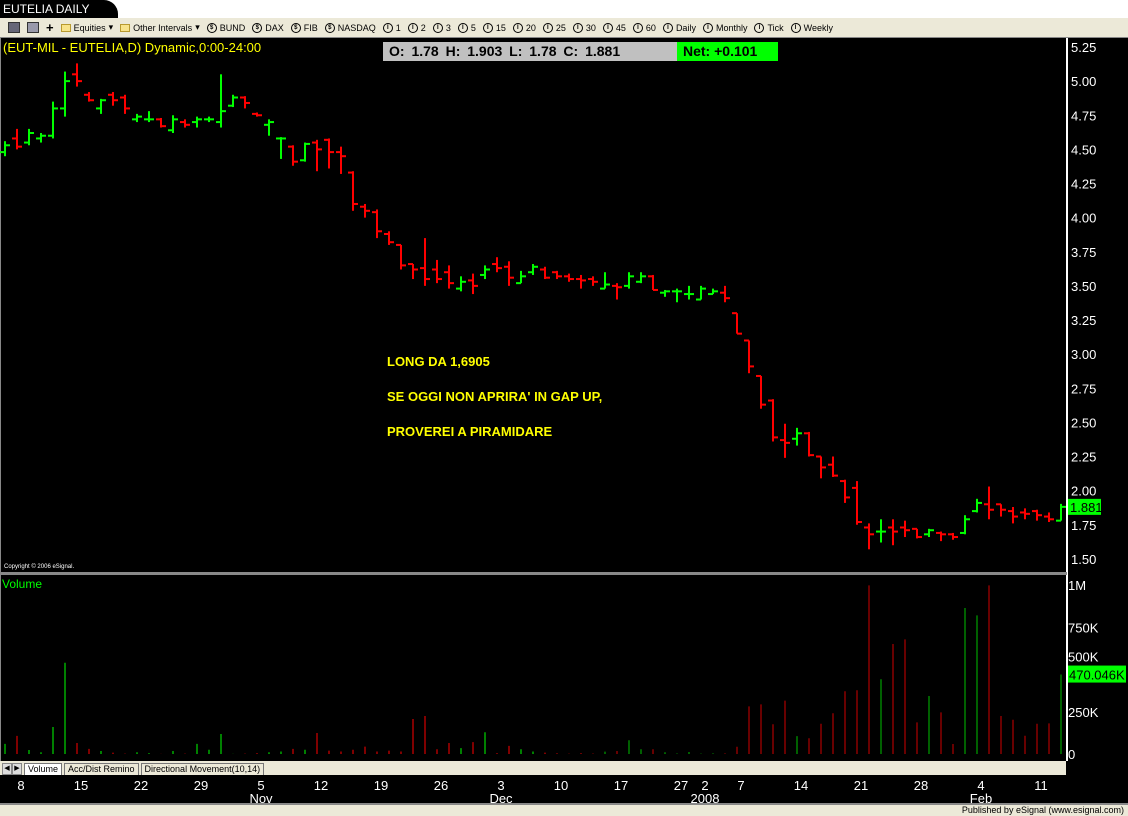 The width and height of the screenshot is (1128, 816). Describe the element at coordinates (33, 27) in the screenshot. I see `properties-icon` at that location.